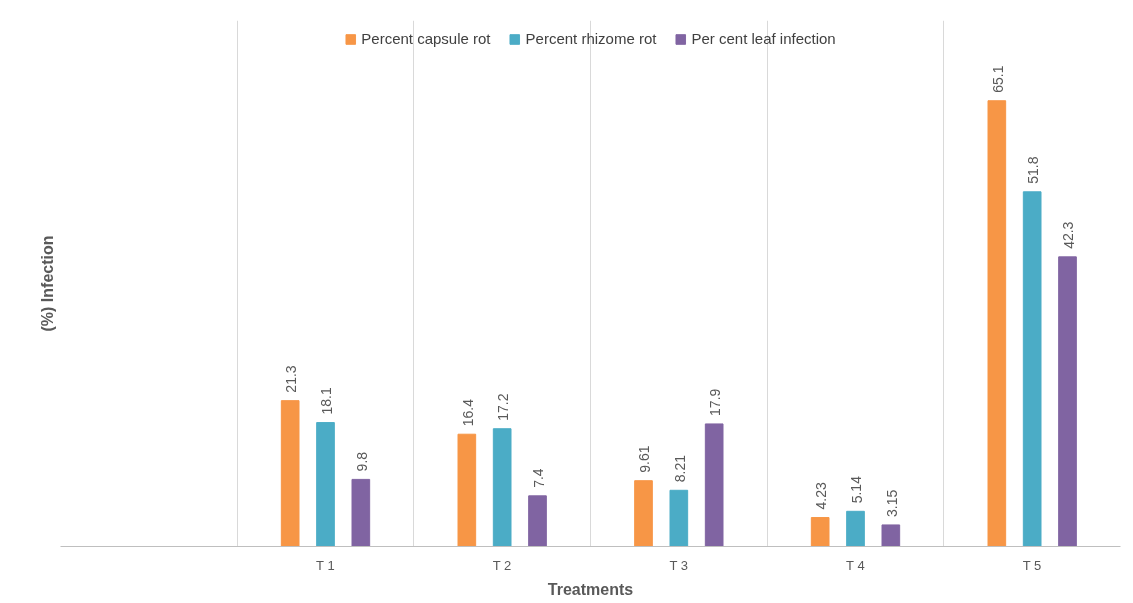 The height and width of the screenshot is (603, 1133). Describe the element at coordinates (679, 468) in the screenshot. I see `data-label: 8.21` at that location.